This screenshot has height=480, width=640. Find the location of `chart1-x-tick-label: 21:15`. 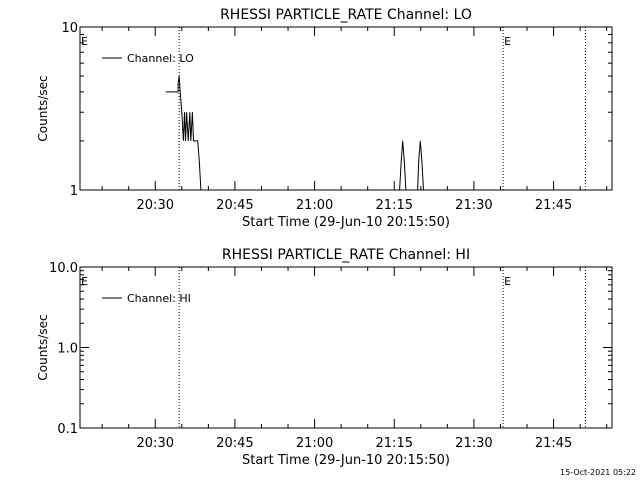

chart1-x-tick-label: 21:15 is located at coordinates (394, 205).